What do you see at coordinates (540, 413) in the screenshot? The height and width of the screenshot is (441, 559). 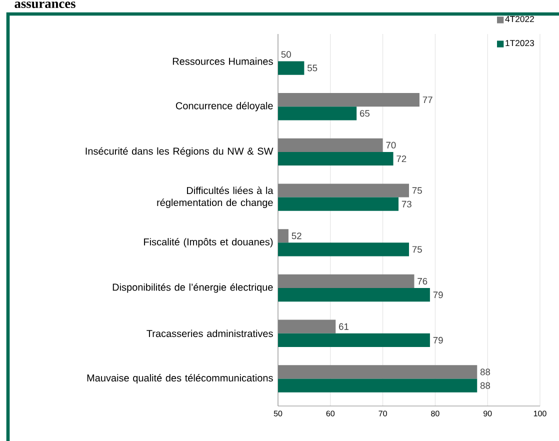 I see `x-tick-label: 100` at bounding box center [540, 413].